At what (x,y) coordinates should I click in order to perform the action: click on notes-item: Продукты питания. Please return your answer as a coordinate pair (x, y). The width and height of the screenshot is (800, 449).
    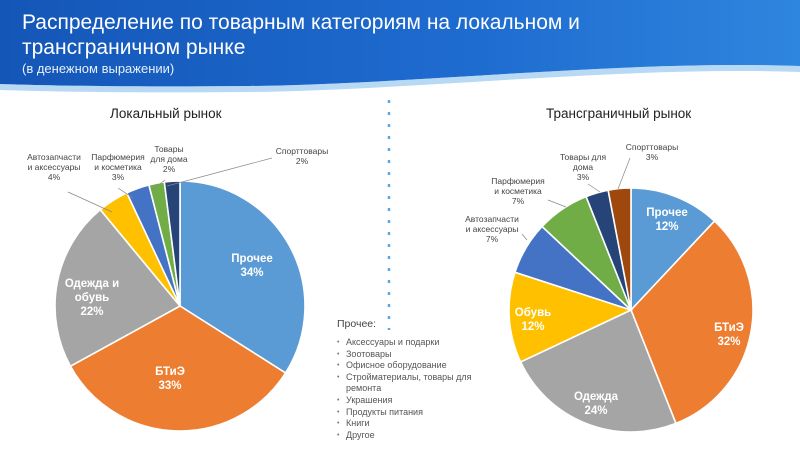
    Looking at the image, I should click on (417, 413).